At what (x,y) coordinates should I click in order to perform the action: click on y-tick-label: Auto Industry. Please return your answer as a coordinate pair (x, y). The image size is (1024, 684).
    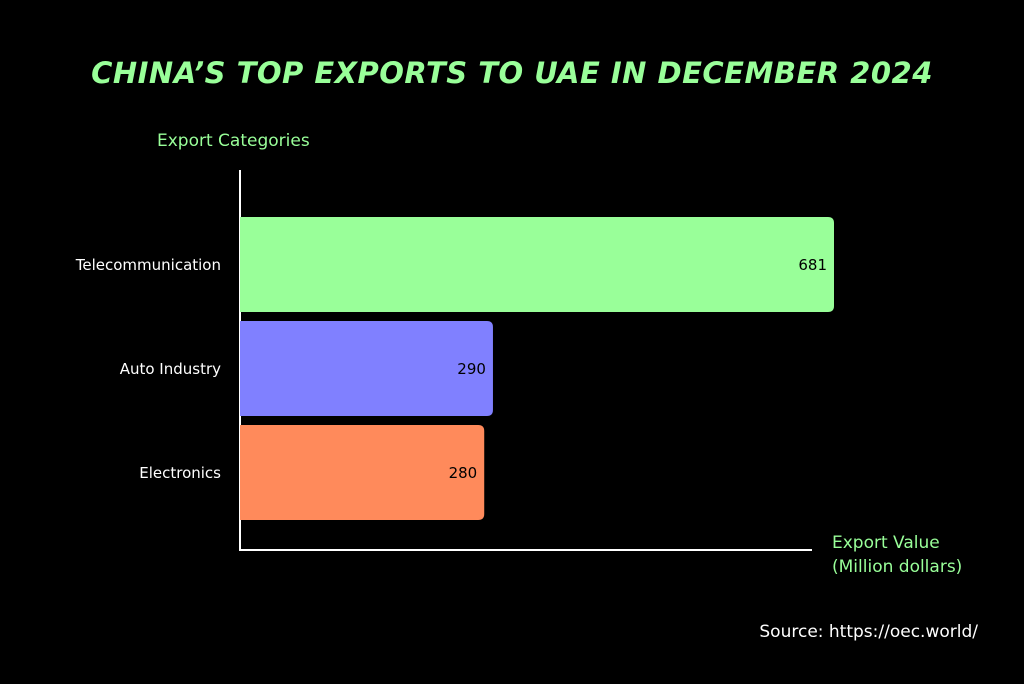
    Looking at the image, I should click on (170, 369).